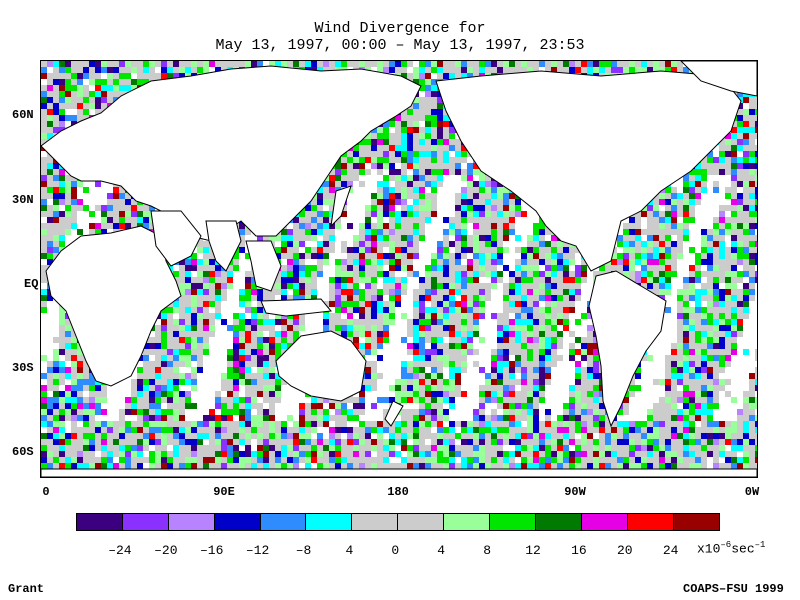 The height and width of the screenshot is (600, 800). Describe the element at coordinates (321, 366) in the screenshot. I see `land-australia` at that location.